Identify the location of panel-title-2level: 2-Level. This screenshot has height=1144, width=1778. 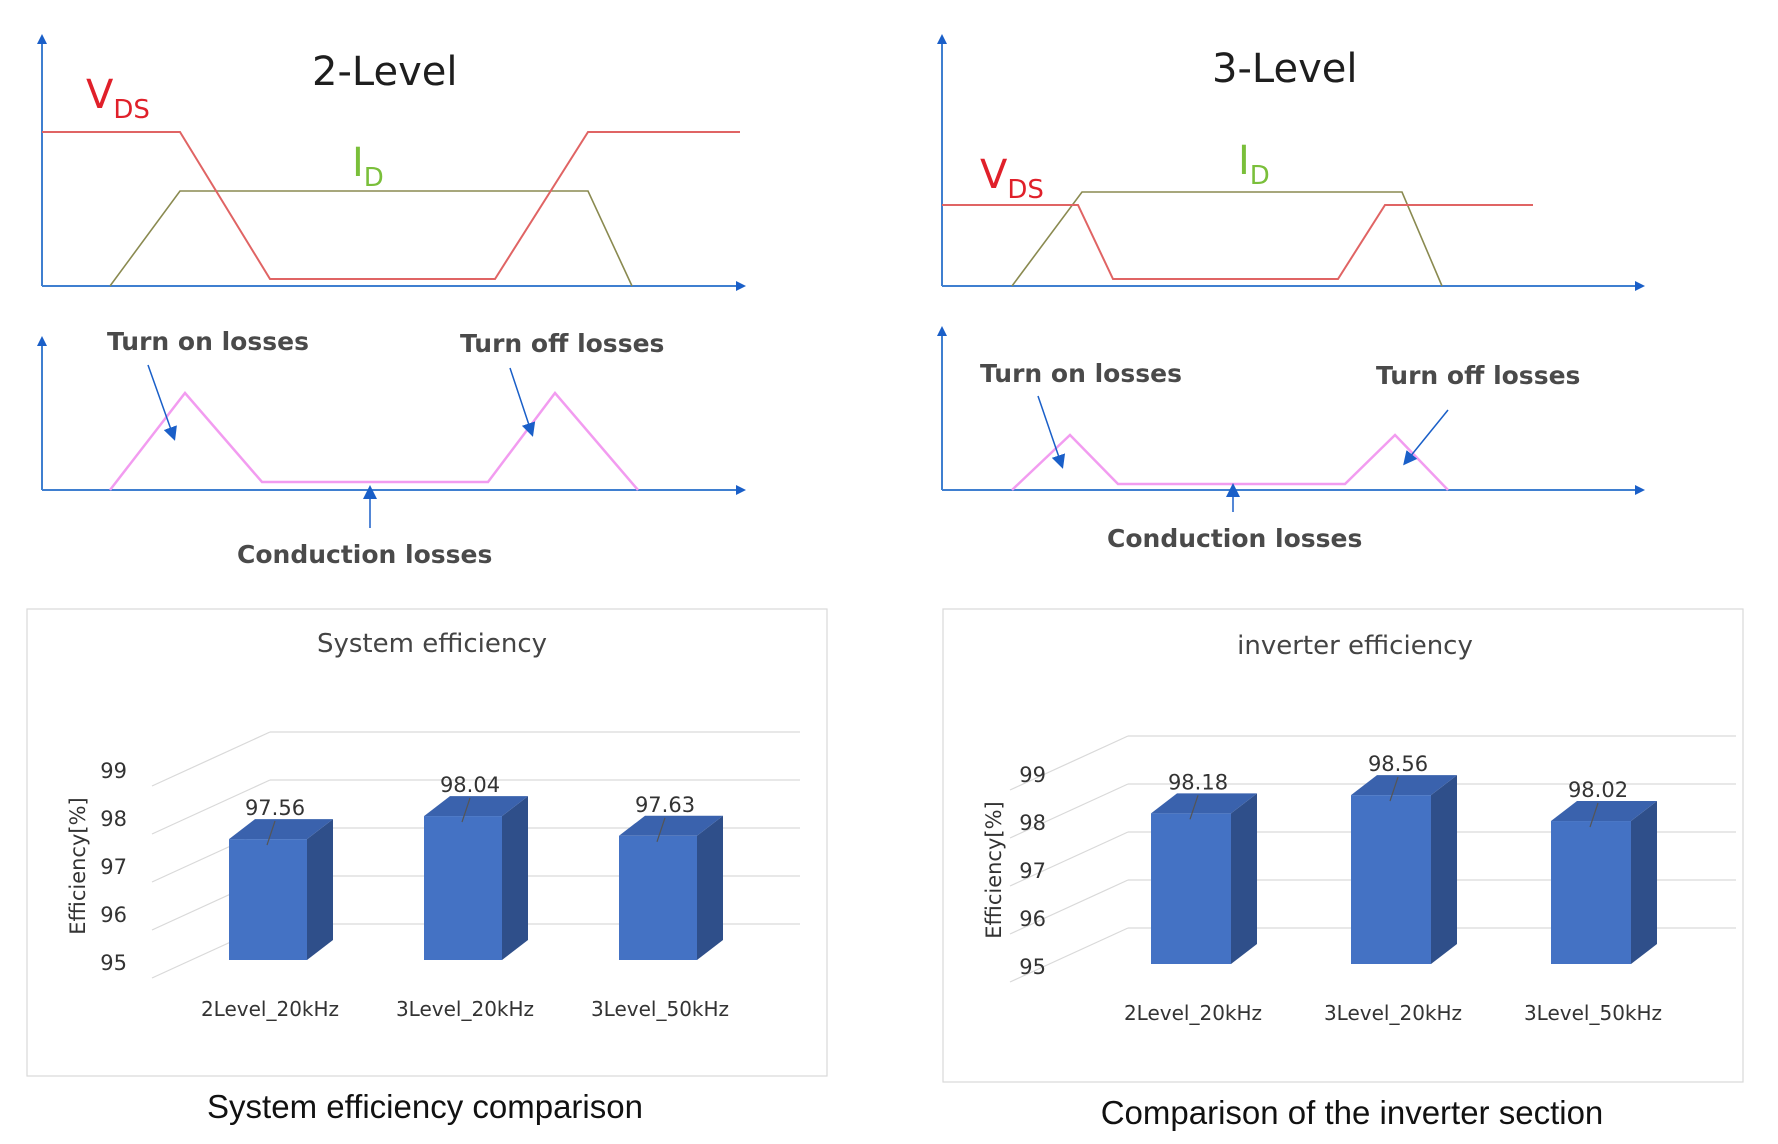
(384, 72).